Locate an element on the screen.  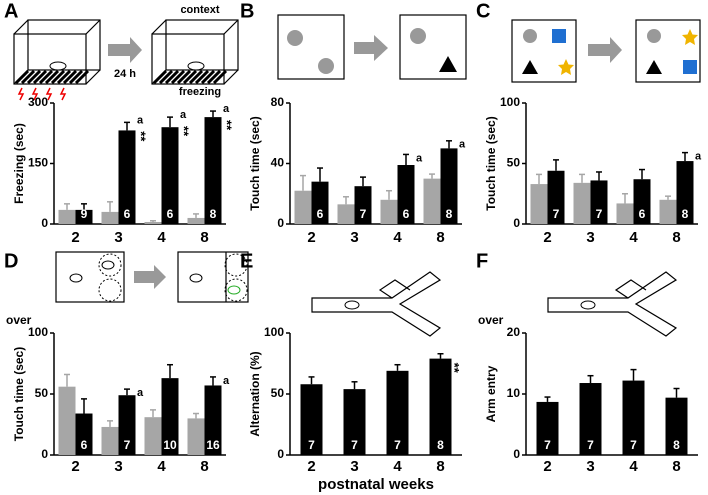
diagram-f is located at coordinates (612, 304).